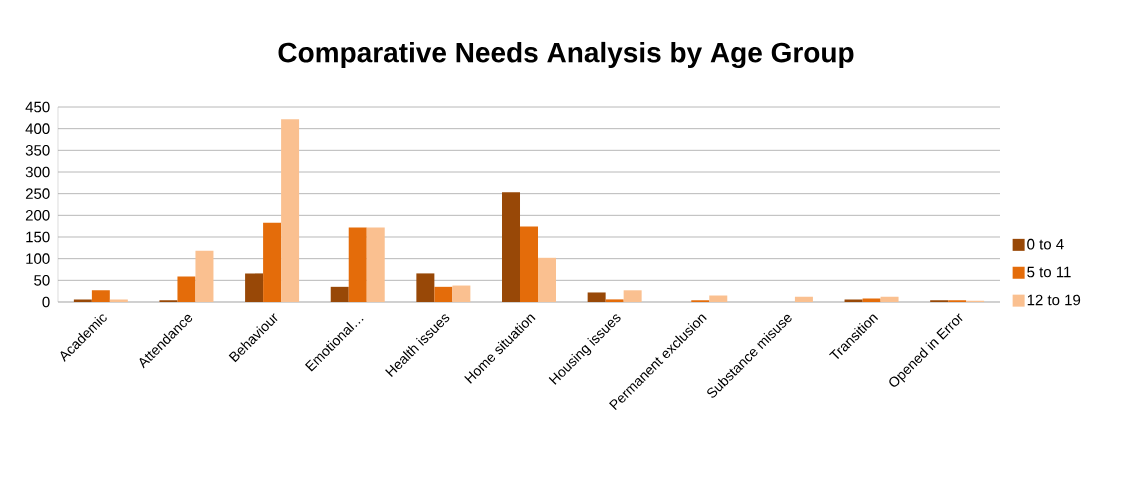 The height and width of the screenshot is (498, 1132). I want to click on y-tick-label: 150, so click(38, 237).